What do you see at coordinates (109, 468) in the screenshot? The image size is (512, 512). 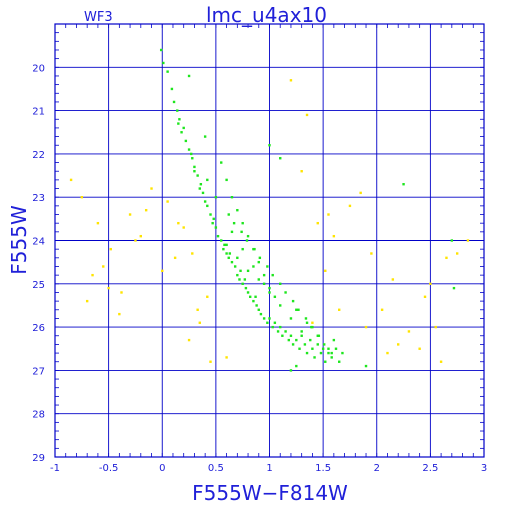 I see `x-tick-label: -0.5` at bounding box center [109, 468].